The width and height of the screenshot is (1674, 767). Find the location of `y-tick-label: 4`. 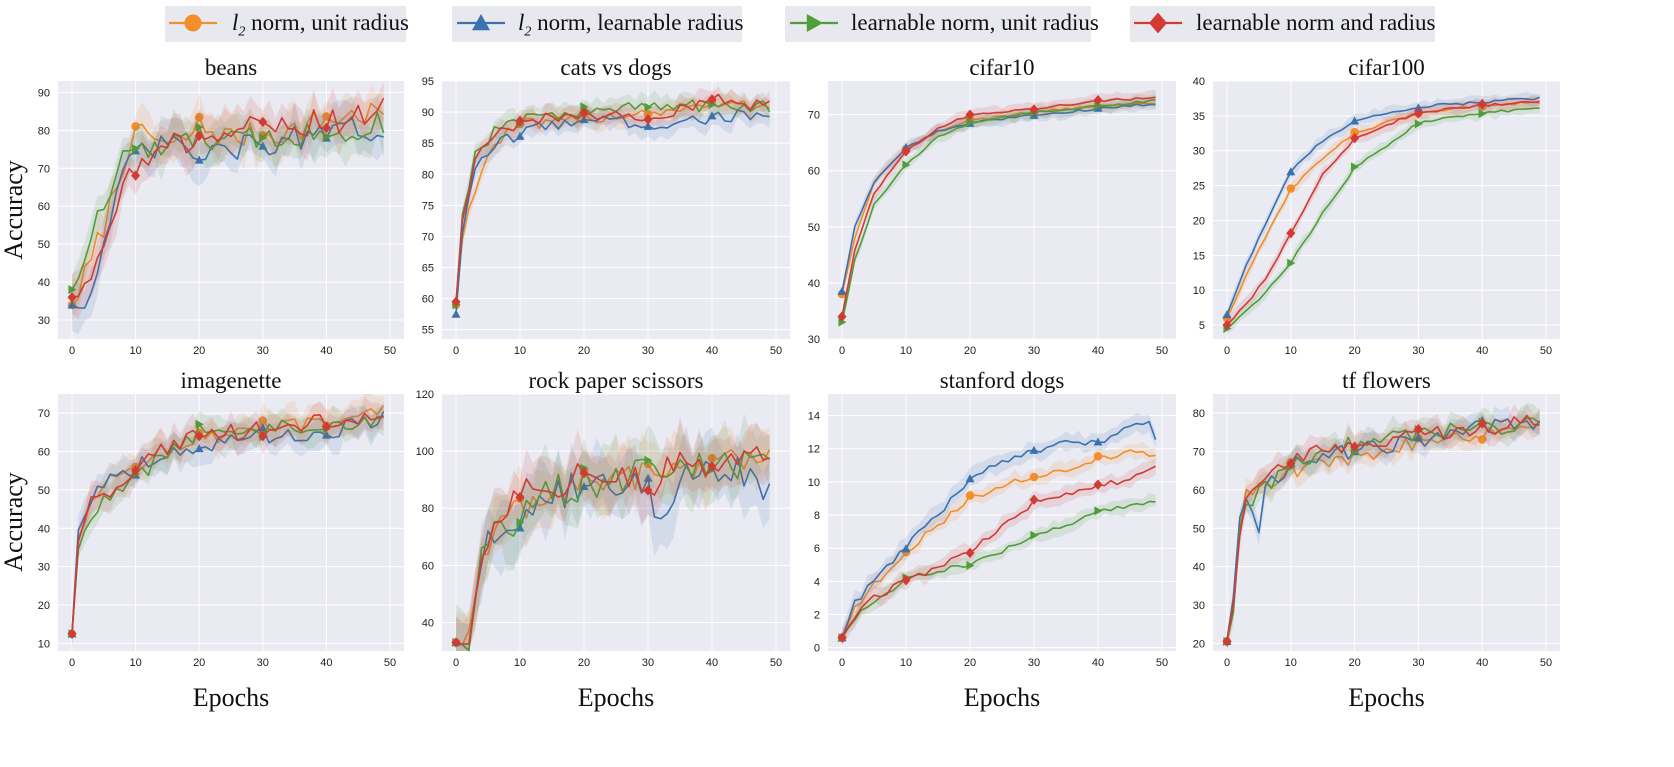

y-tick-label: 4 is located at coordinates (817, 582).